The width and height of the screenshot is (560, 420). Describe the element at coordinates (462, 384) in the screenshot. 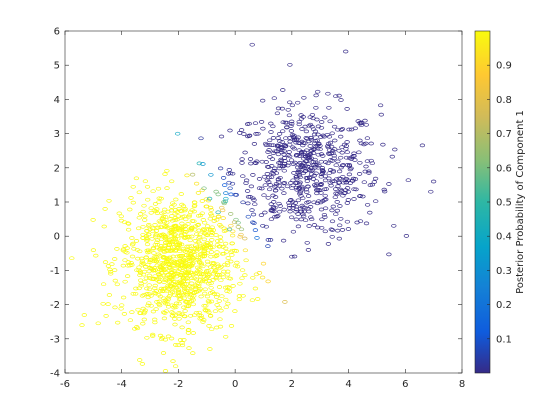

I see `x-tick-label: 8` at that location.